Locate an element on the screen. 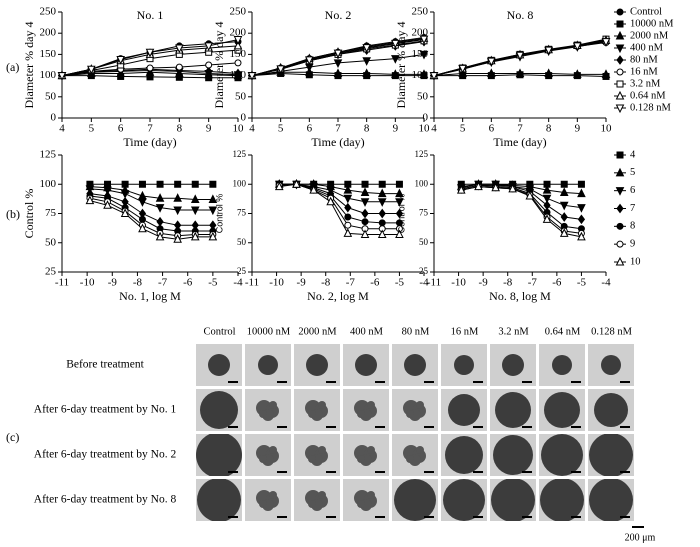 The width and height of the screenshot is (700, 547). y-tick-label: 150 is located at coordinates (420, 54).